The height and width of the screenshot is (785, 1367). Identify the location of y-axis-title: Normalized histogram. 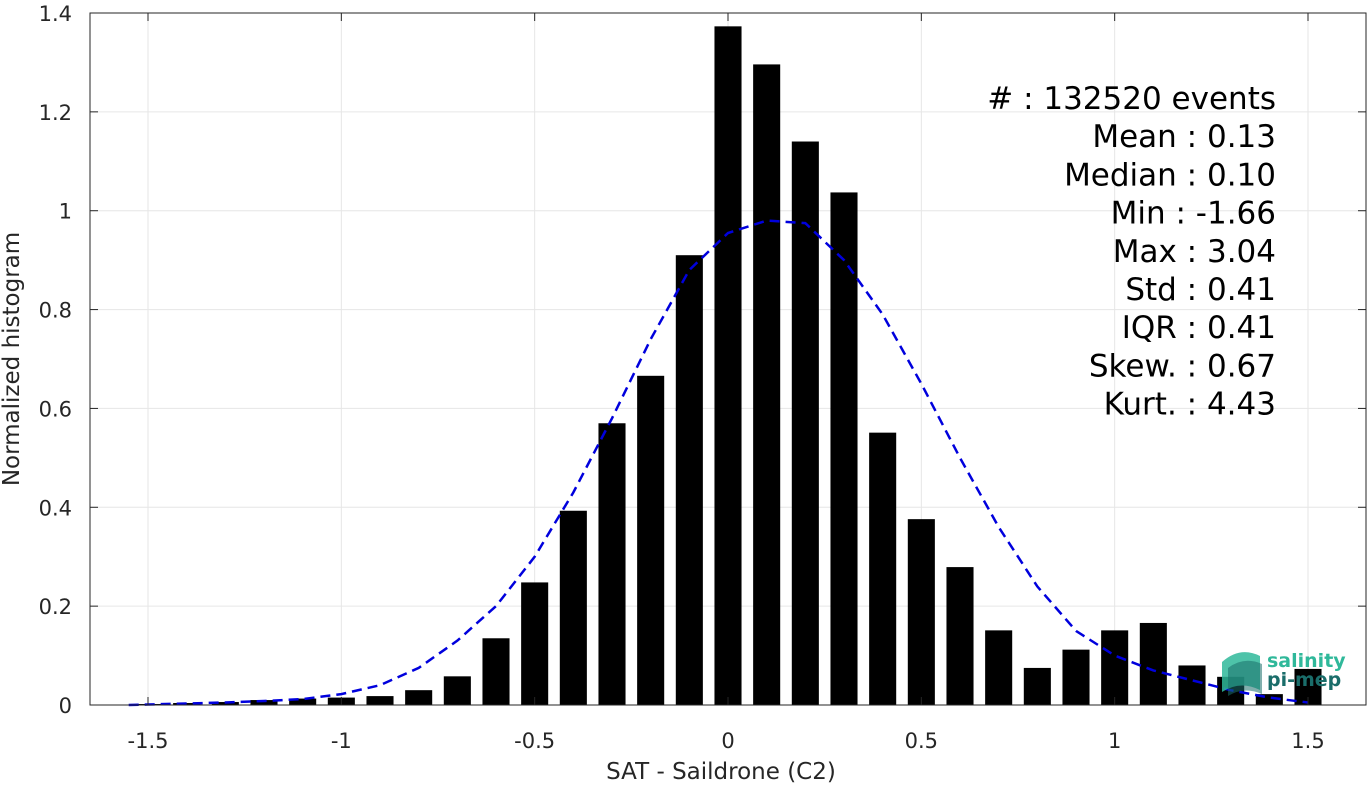
(12, 359).